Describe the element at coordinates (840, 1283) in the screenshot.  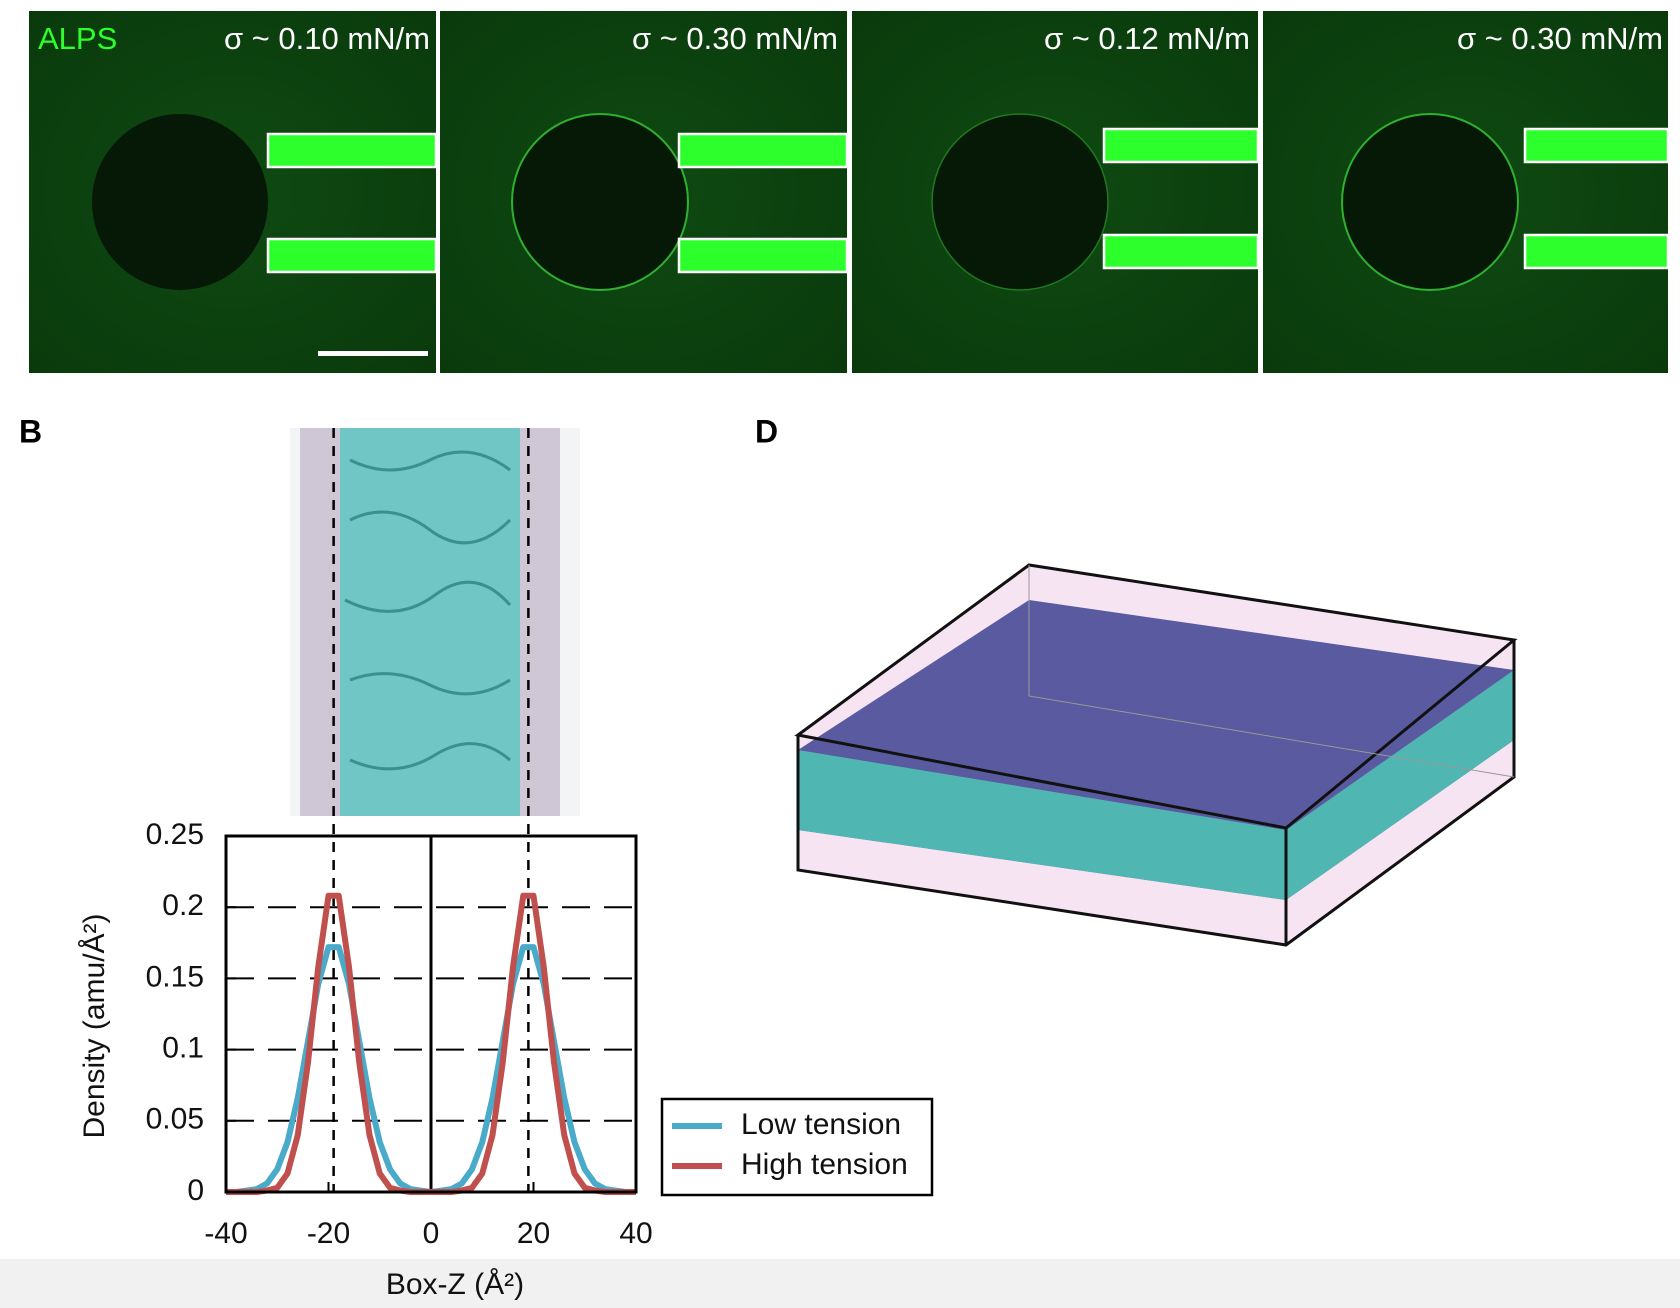
I see `bottom-bar` at that location.